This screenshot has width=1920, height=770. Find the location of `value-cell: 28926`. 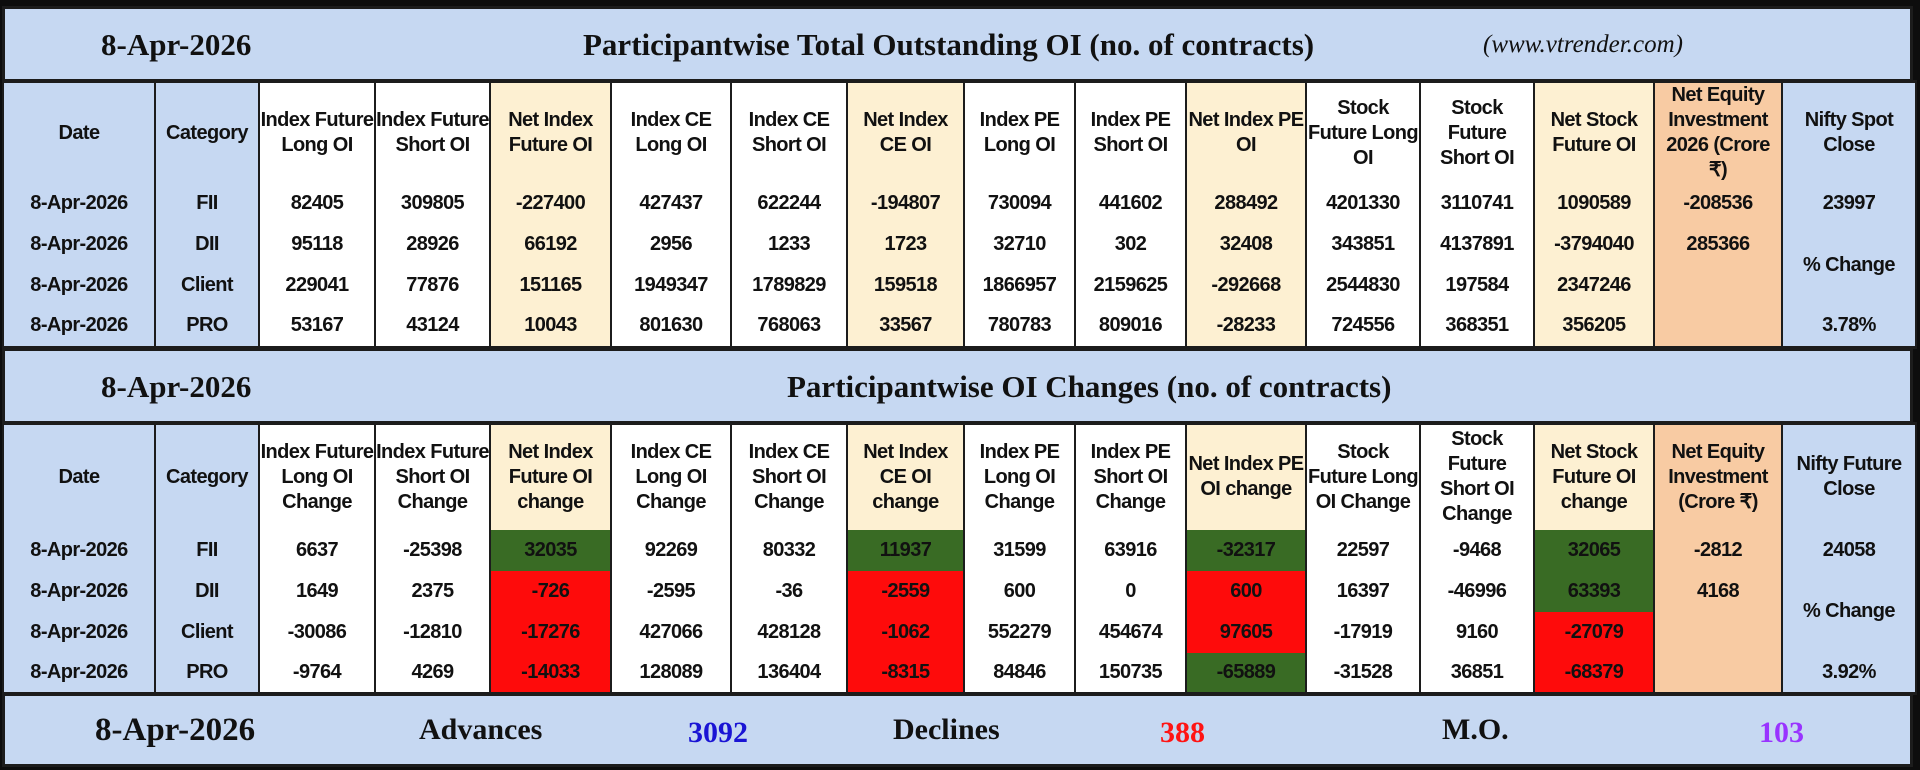

value-cell: 28926 is located at coordinates (432, 244).